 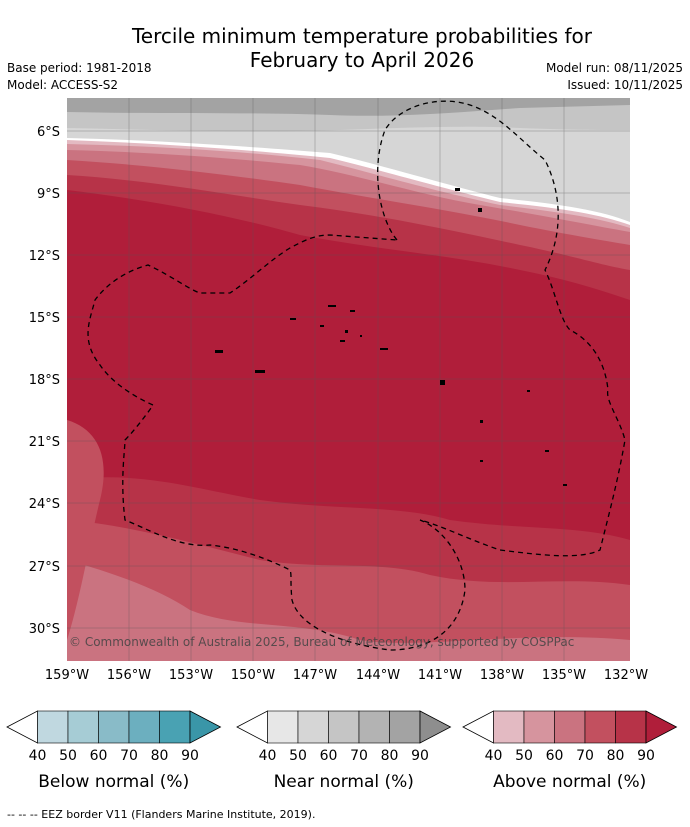 I want to click on lat-label: 30°S, so click(x=44, y=629).